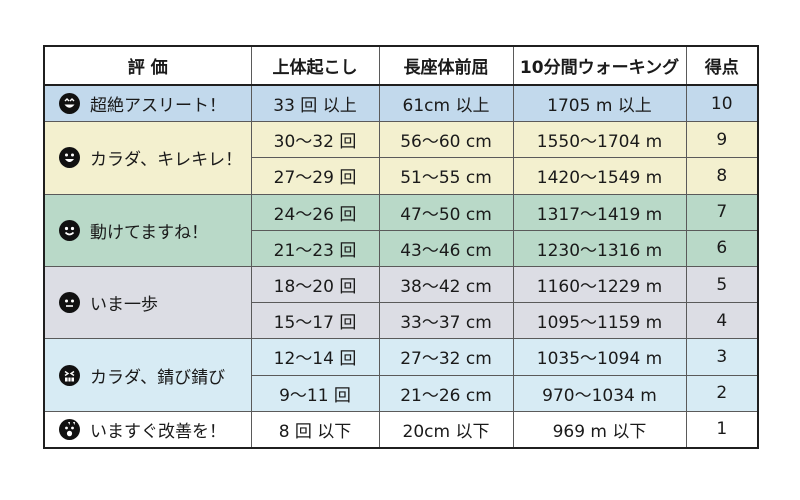 This screenshot has height=500, width=800. I want to click on table-row: 9～11 回 21～26 cm 970～1034 m 2, so click(401, 393).